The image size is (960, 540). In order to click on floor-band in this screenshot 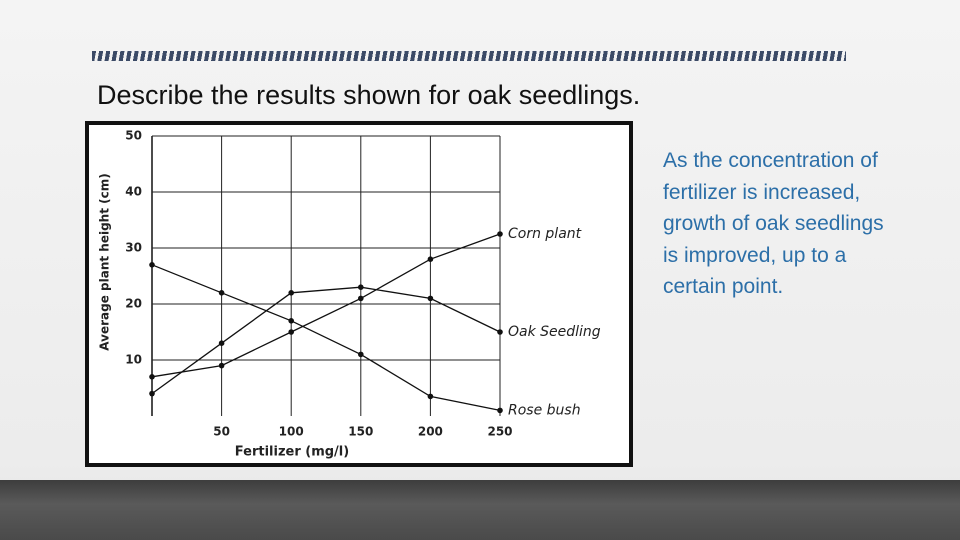, I will do `click(480, 510)`.